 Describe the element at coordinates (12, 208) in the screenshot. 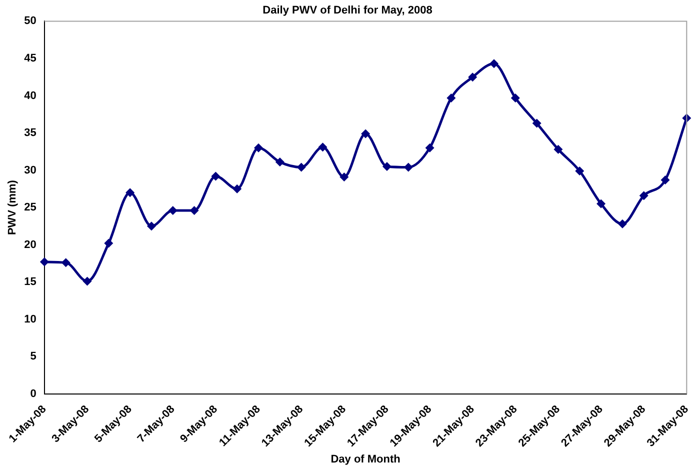

I see `y-axis-title: PWV (mm)` at that location.